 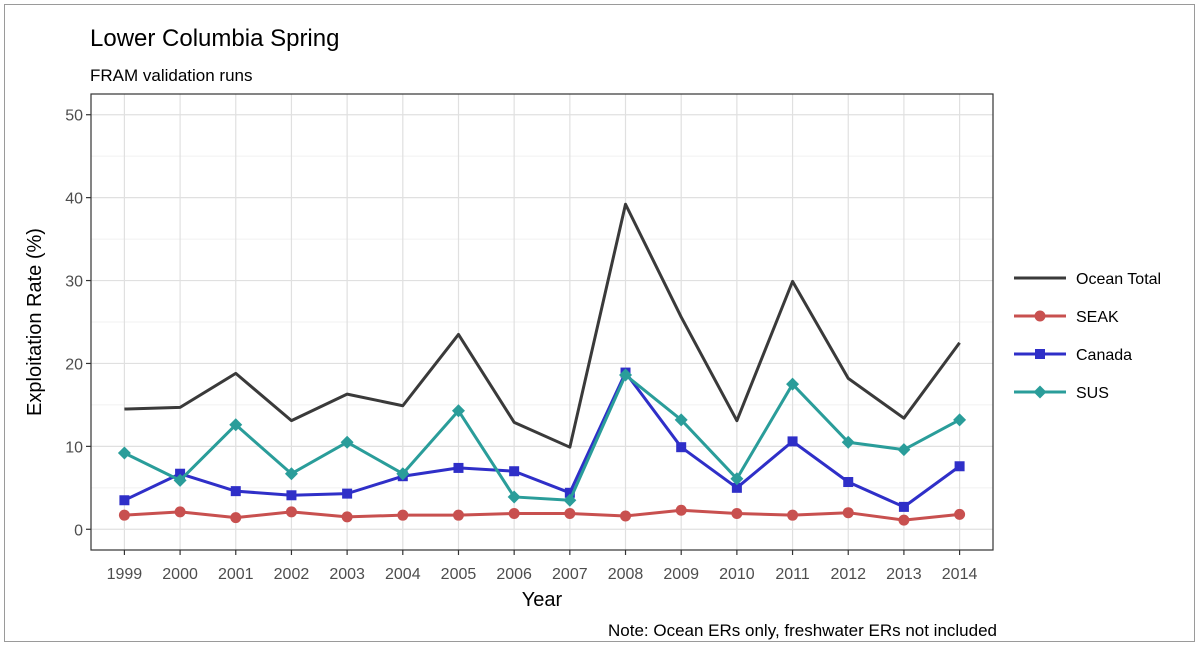 I want to click on legend-item: Ocean Total, so click(x=1087, y=279).